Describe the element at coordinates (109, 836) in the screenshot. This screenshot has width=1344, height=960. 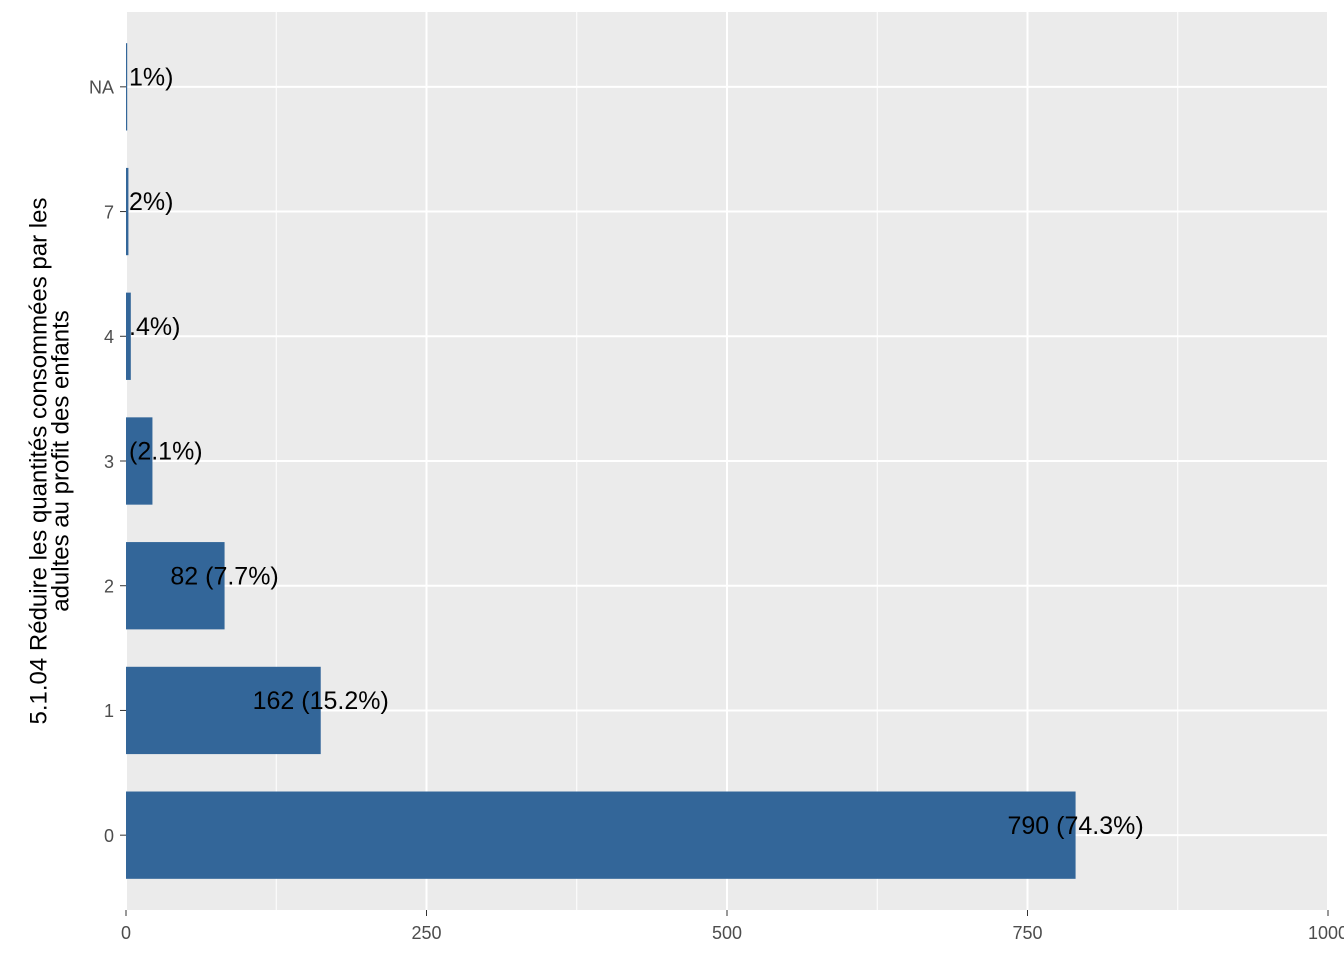
I see `y-tick-label: 0` at that location.